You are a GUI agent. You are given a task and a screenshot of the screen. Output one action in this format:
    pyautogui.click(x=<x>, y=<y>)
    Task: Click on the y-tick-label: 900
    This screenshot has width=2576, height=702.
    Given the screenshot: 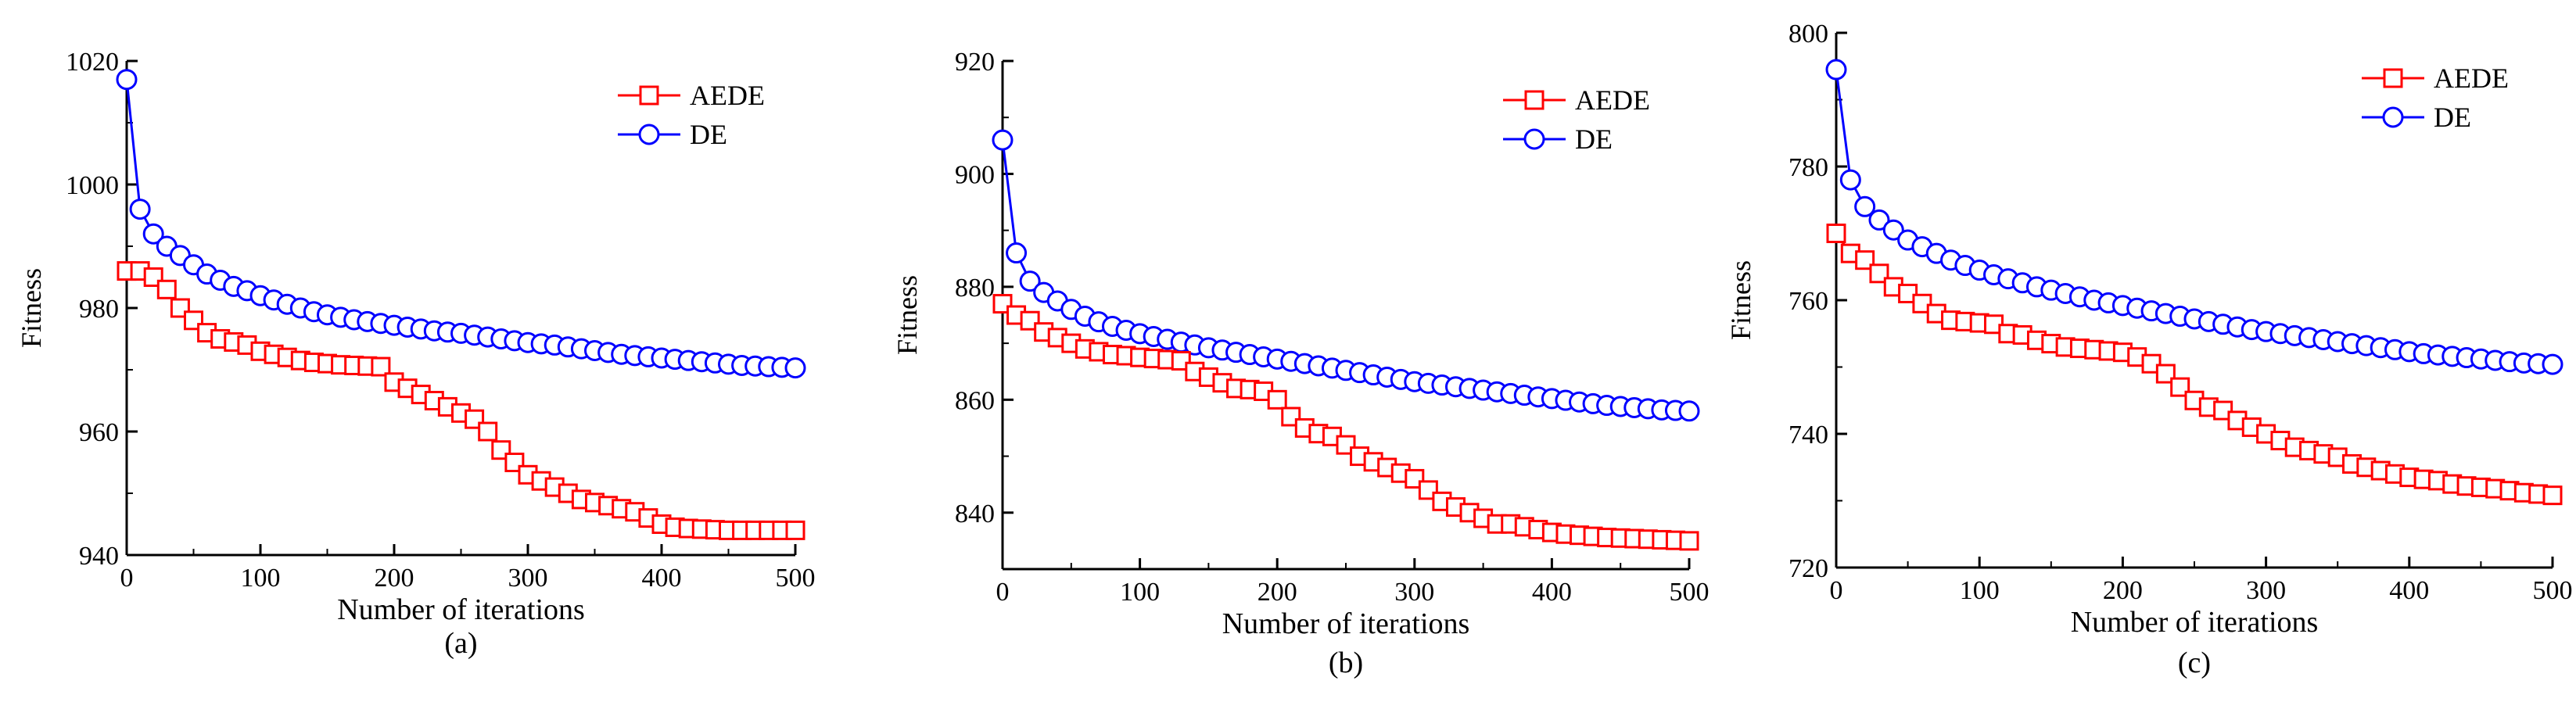 What is the action you would take?
    pyautogui.click(x=975, y=174)
    